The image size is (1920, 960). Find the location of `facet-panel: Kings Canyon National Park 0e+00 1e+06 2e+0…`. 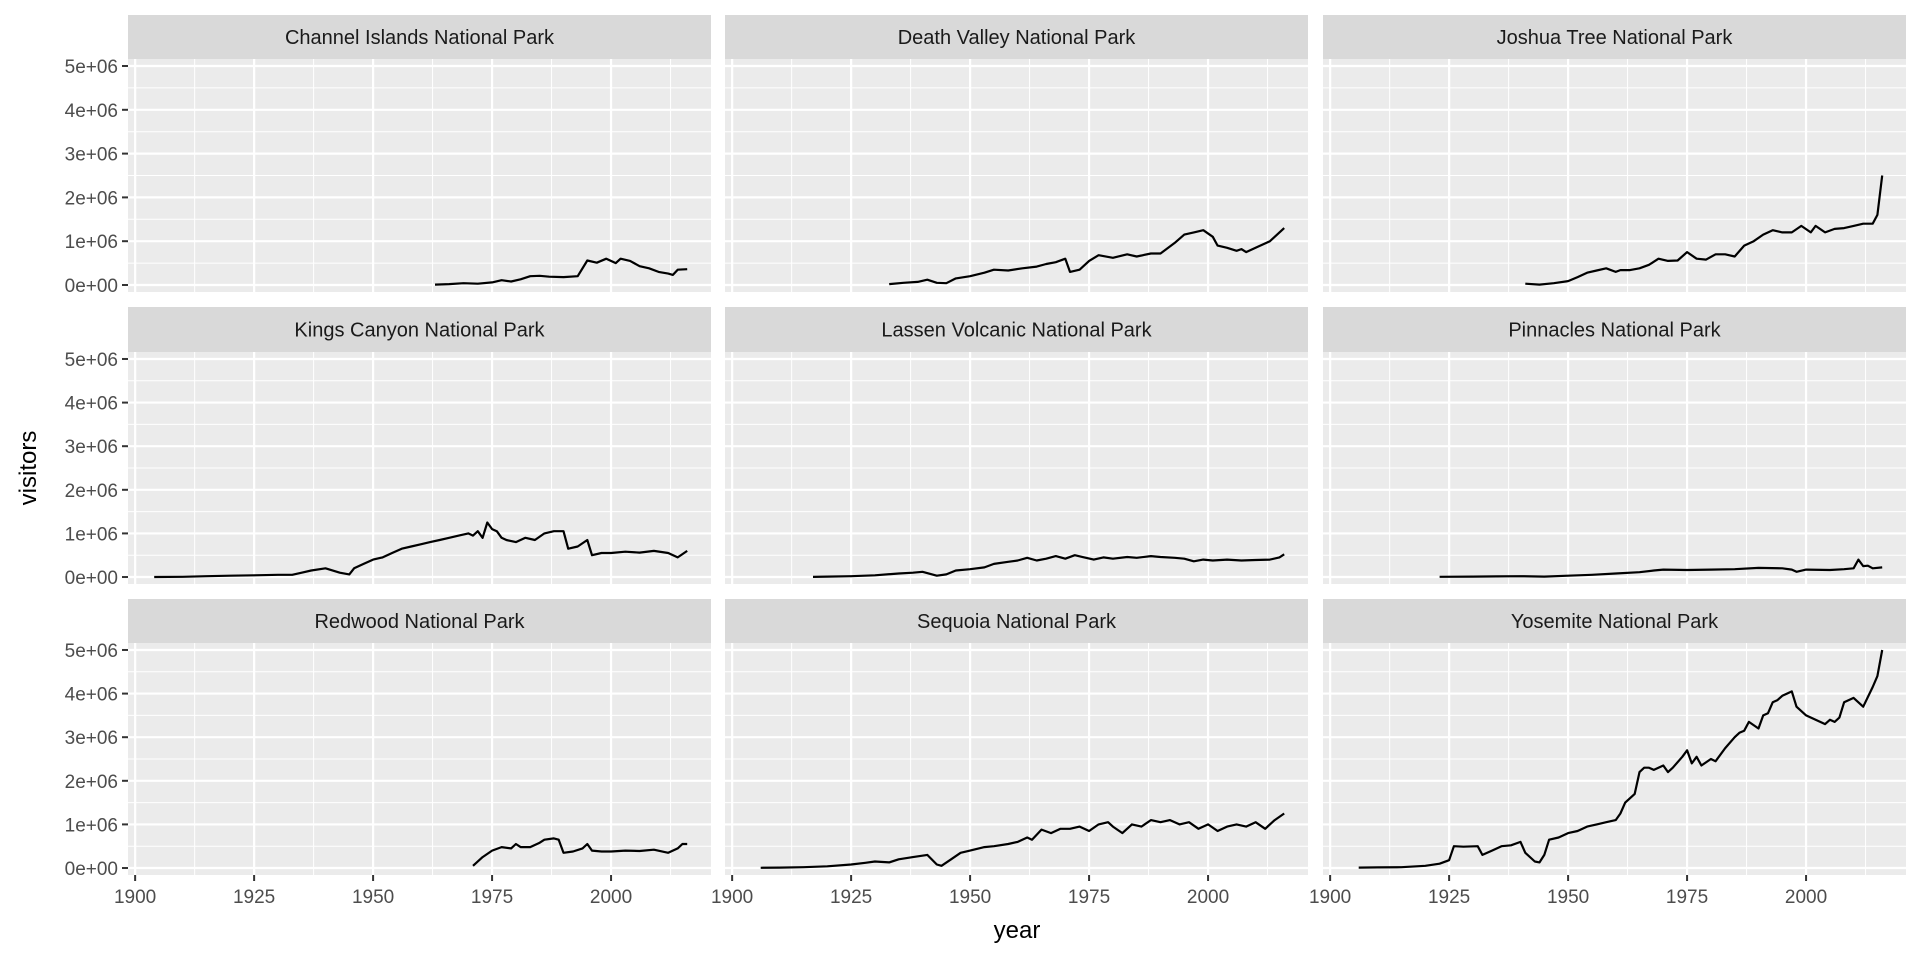

facet-panel: Kings Canyon National Park 0e+00 1e+06 2e+0… is located at coordinates (388, 448).